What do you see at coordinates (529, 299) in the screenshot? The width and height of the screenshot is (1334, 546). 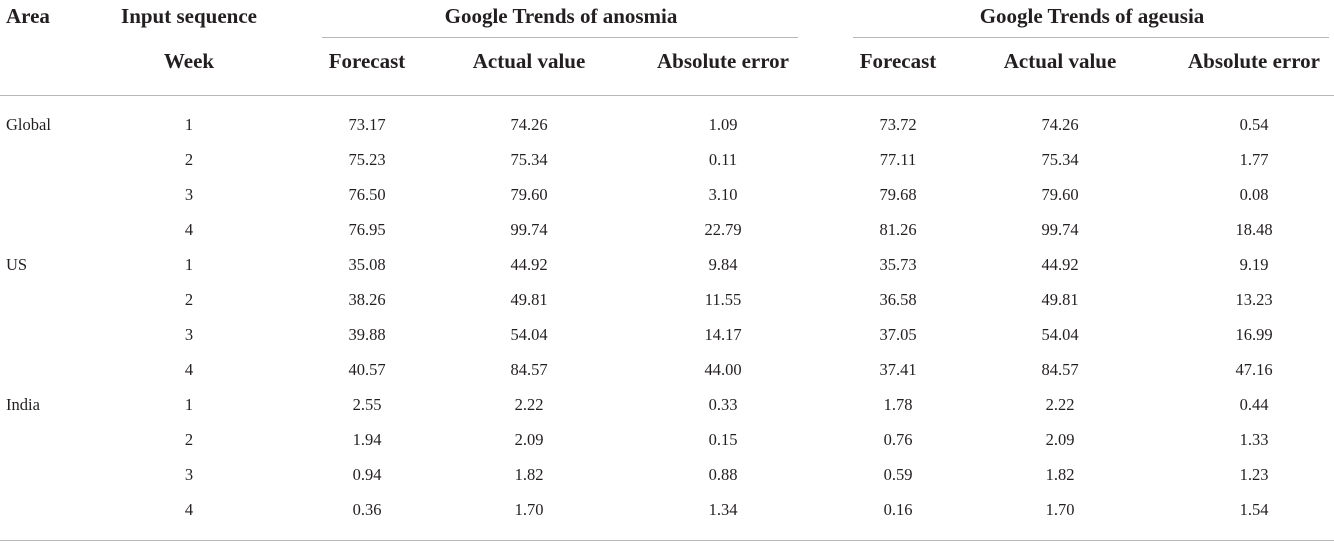 I see `cell-anosmia-actual-value: 49.81` at bounding box center [529, 299].